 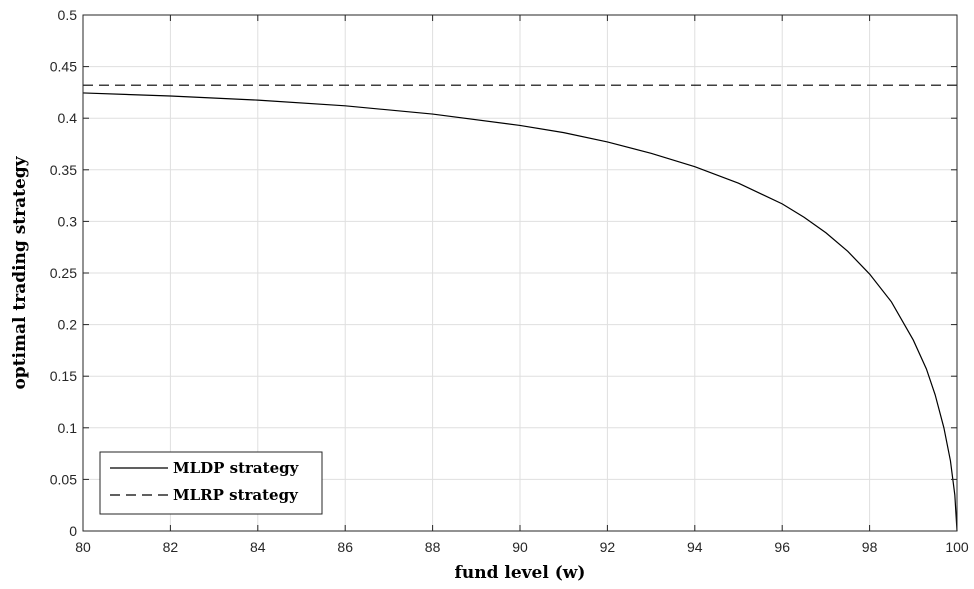 What do you see at coordinates (68, 428) in the screenshot?
I see `y-tick-label: 0.1` at bounding box center [68, 428].